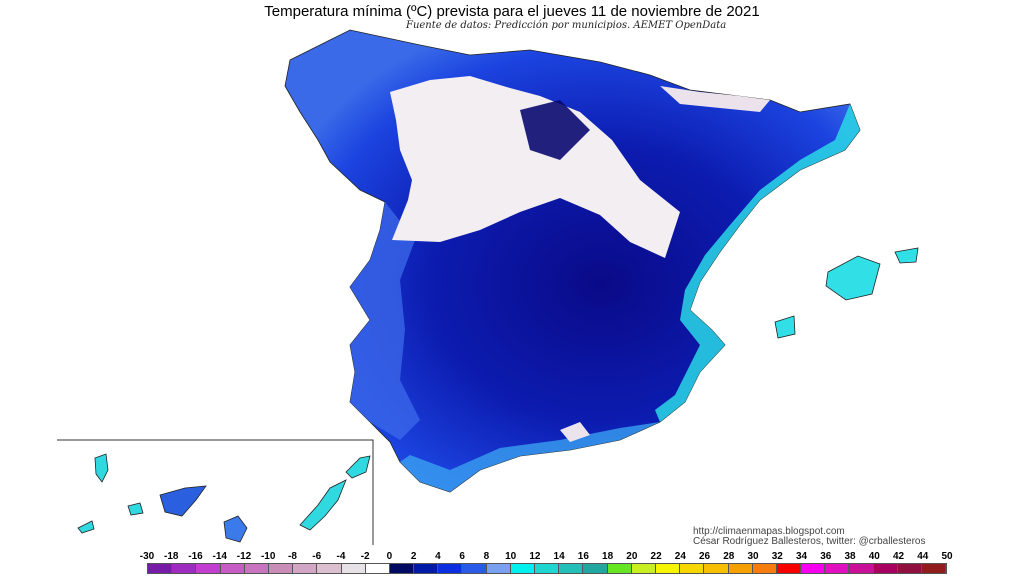 The image size is (1024, 576). I want to click on legend-label: -4, so click(341, 556).